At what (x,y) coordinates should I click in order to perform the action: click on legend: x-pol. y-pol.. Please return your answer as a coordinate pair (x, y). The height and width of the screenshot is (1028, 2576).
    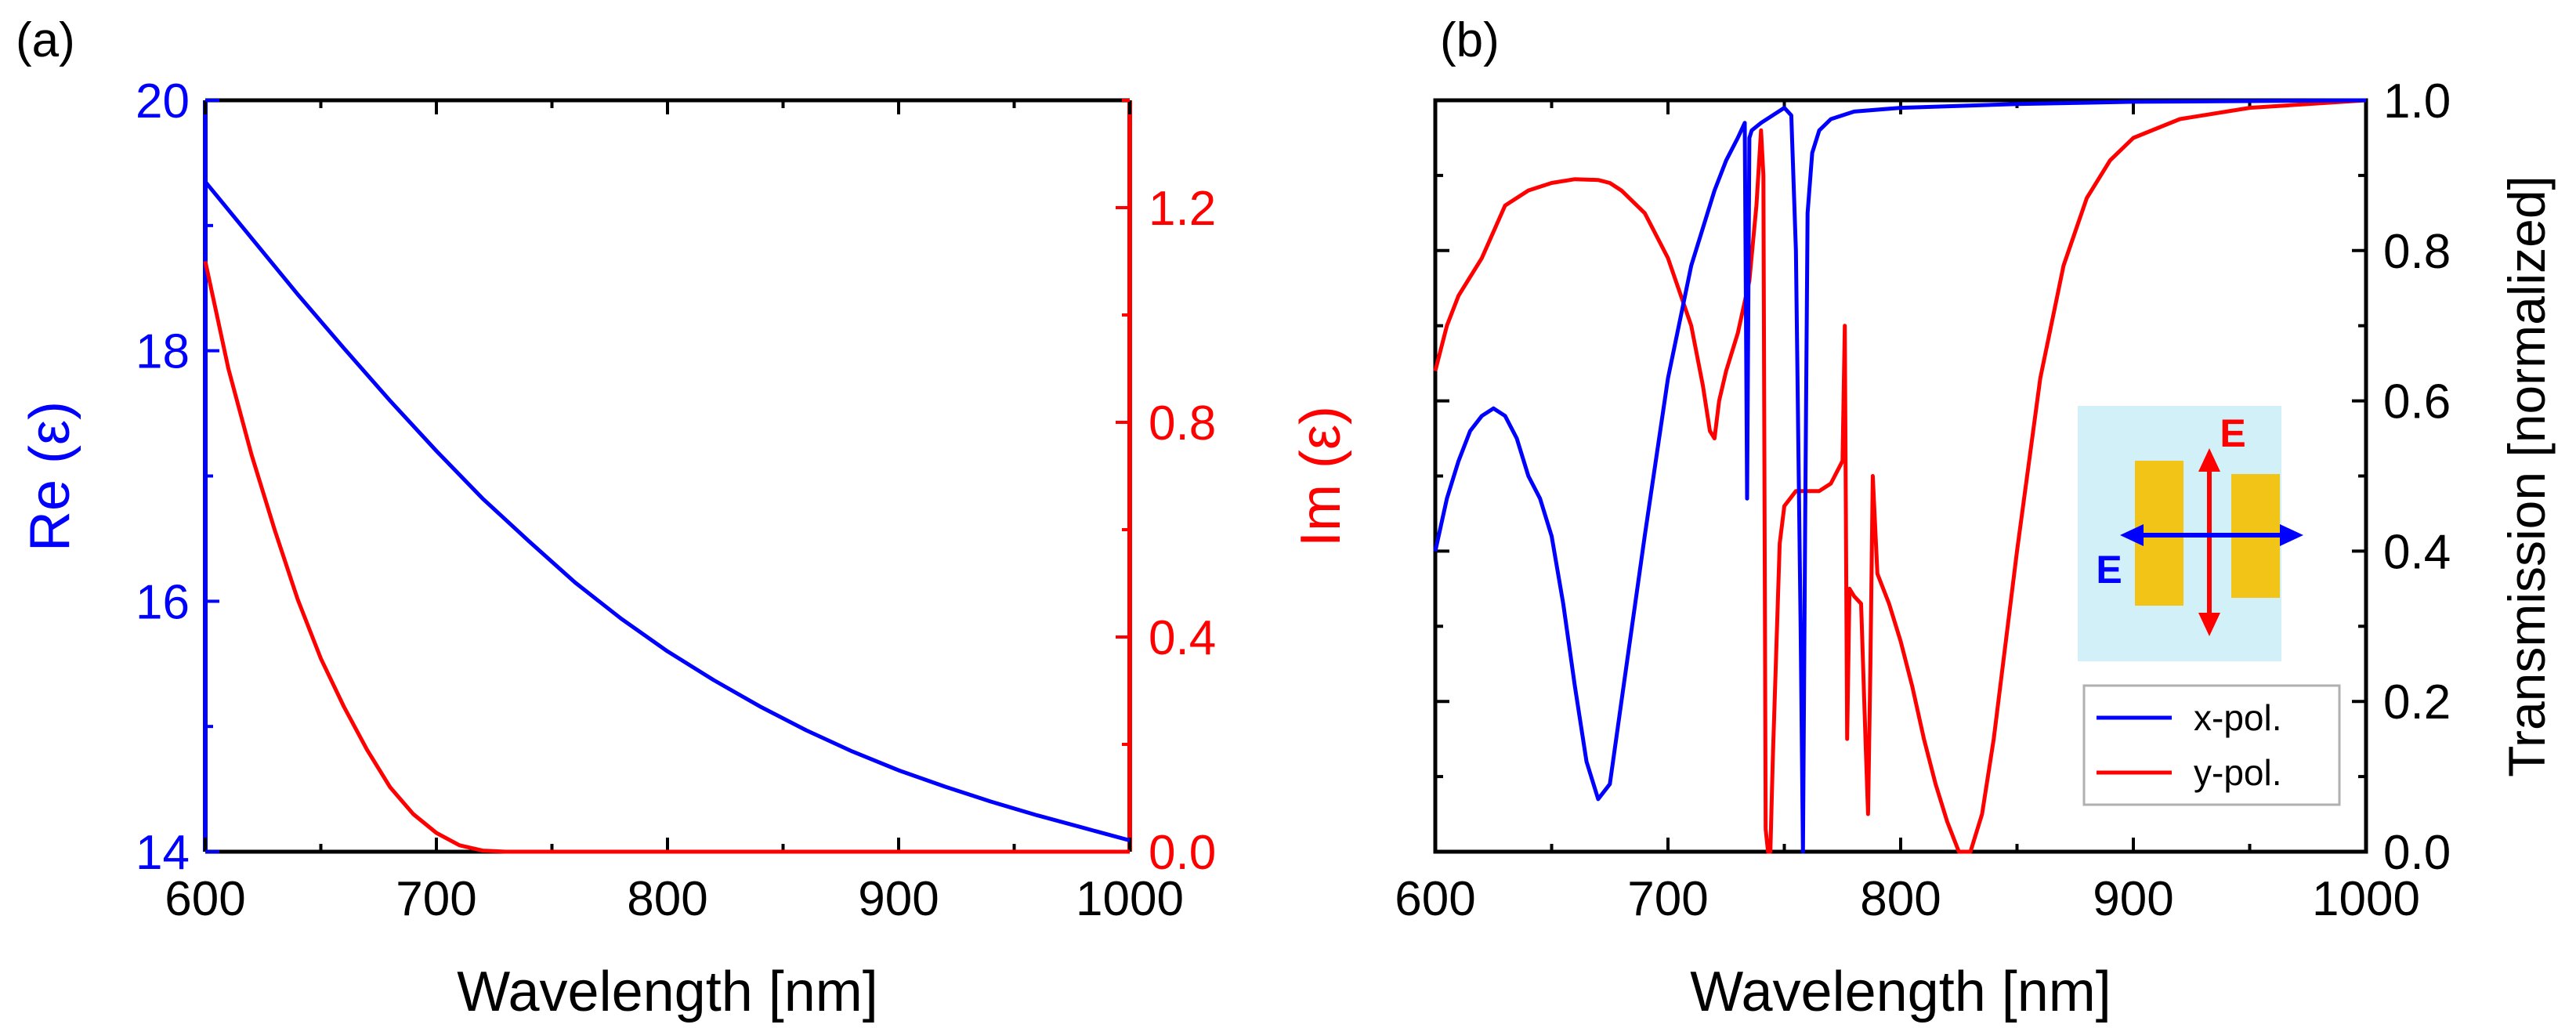
    Looking at the image, I should click on (2211, 745).